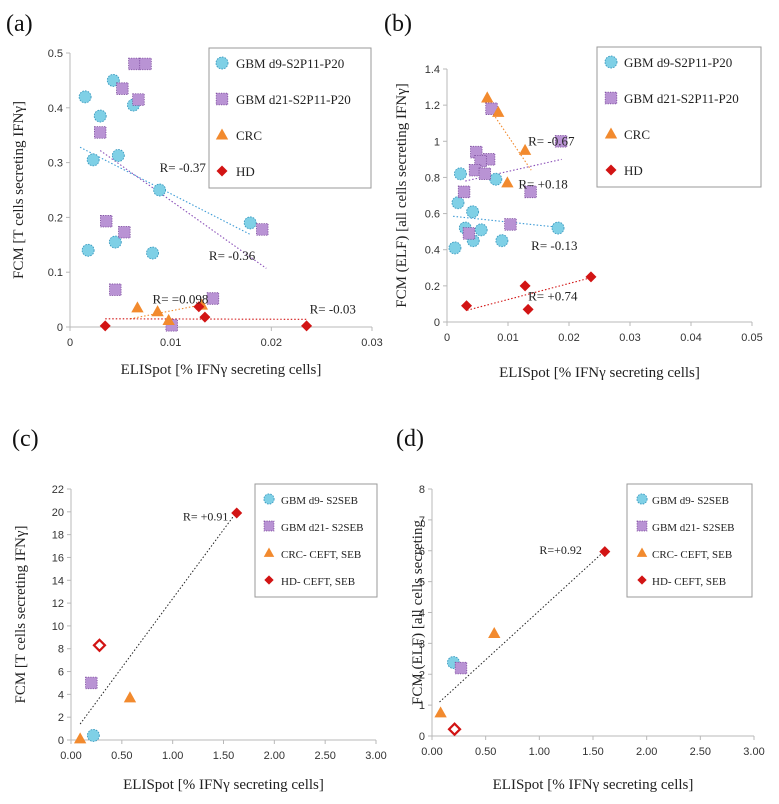  I want to click on panel-b-legend-marker-gbm_d21, so click(611, 98).